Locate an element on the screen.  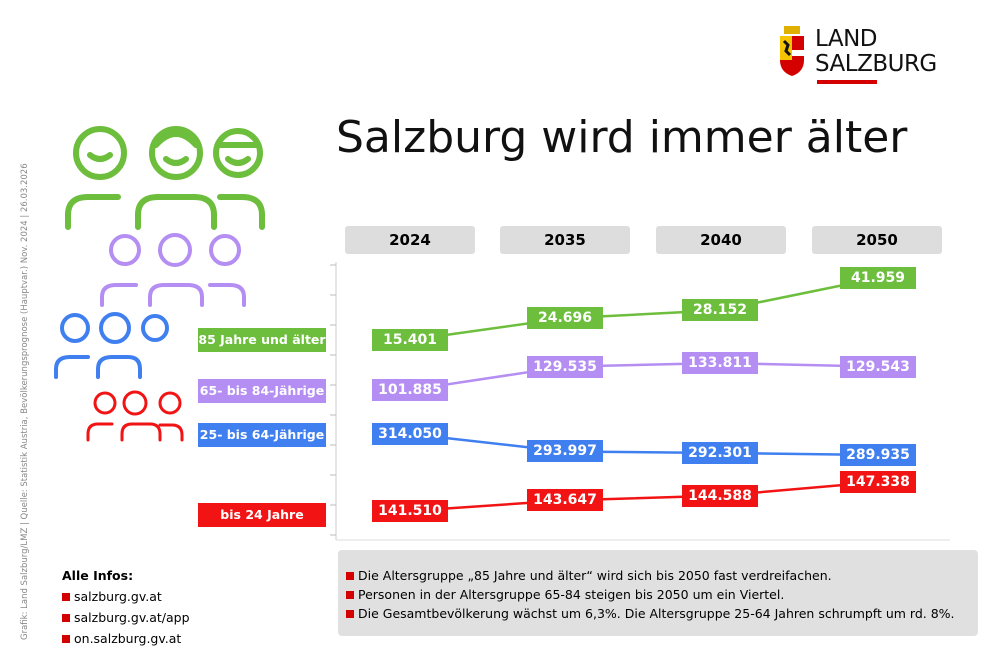
logo is located at coordinates (792, 53).